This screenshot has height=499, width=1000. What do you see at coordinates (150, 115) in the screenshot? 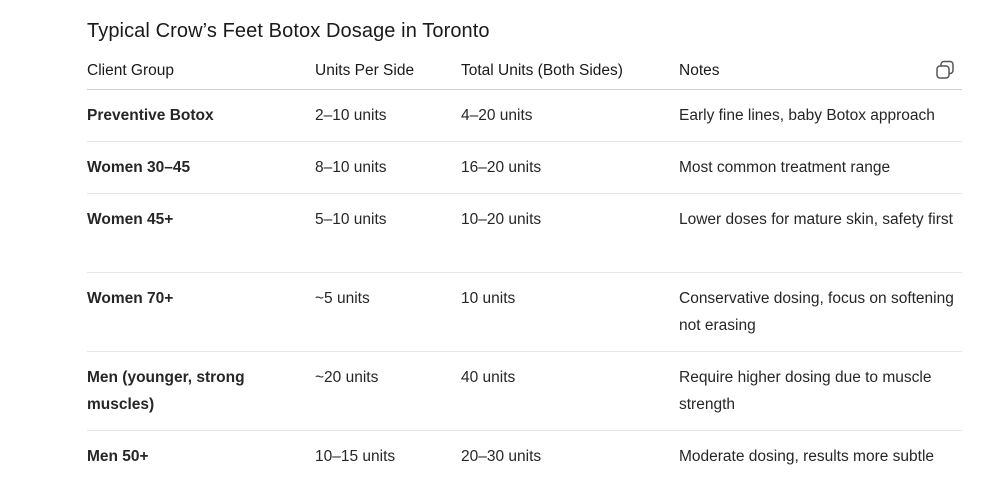
I see `cell-client-group: Preventive Botox` at bounding box center [150, 115].